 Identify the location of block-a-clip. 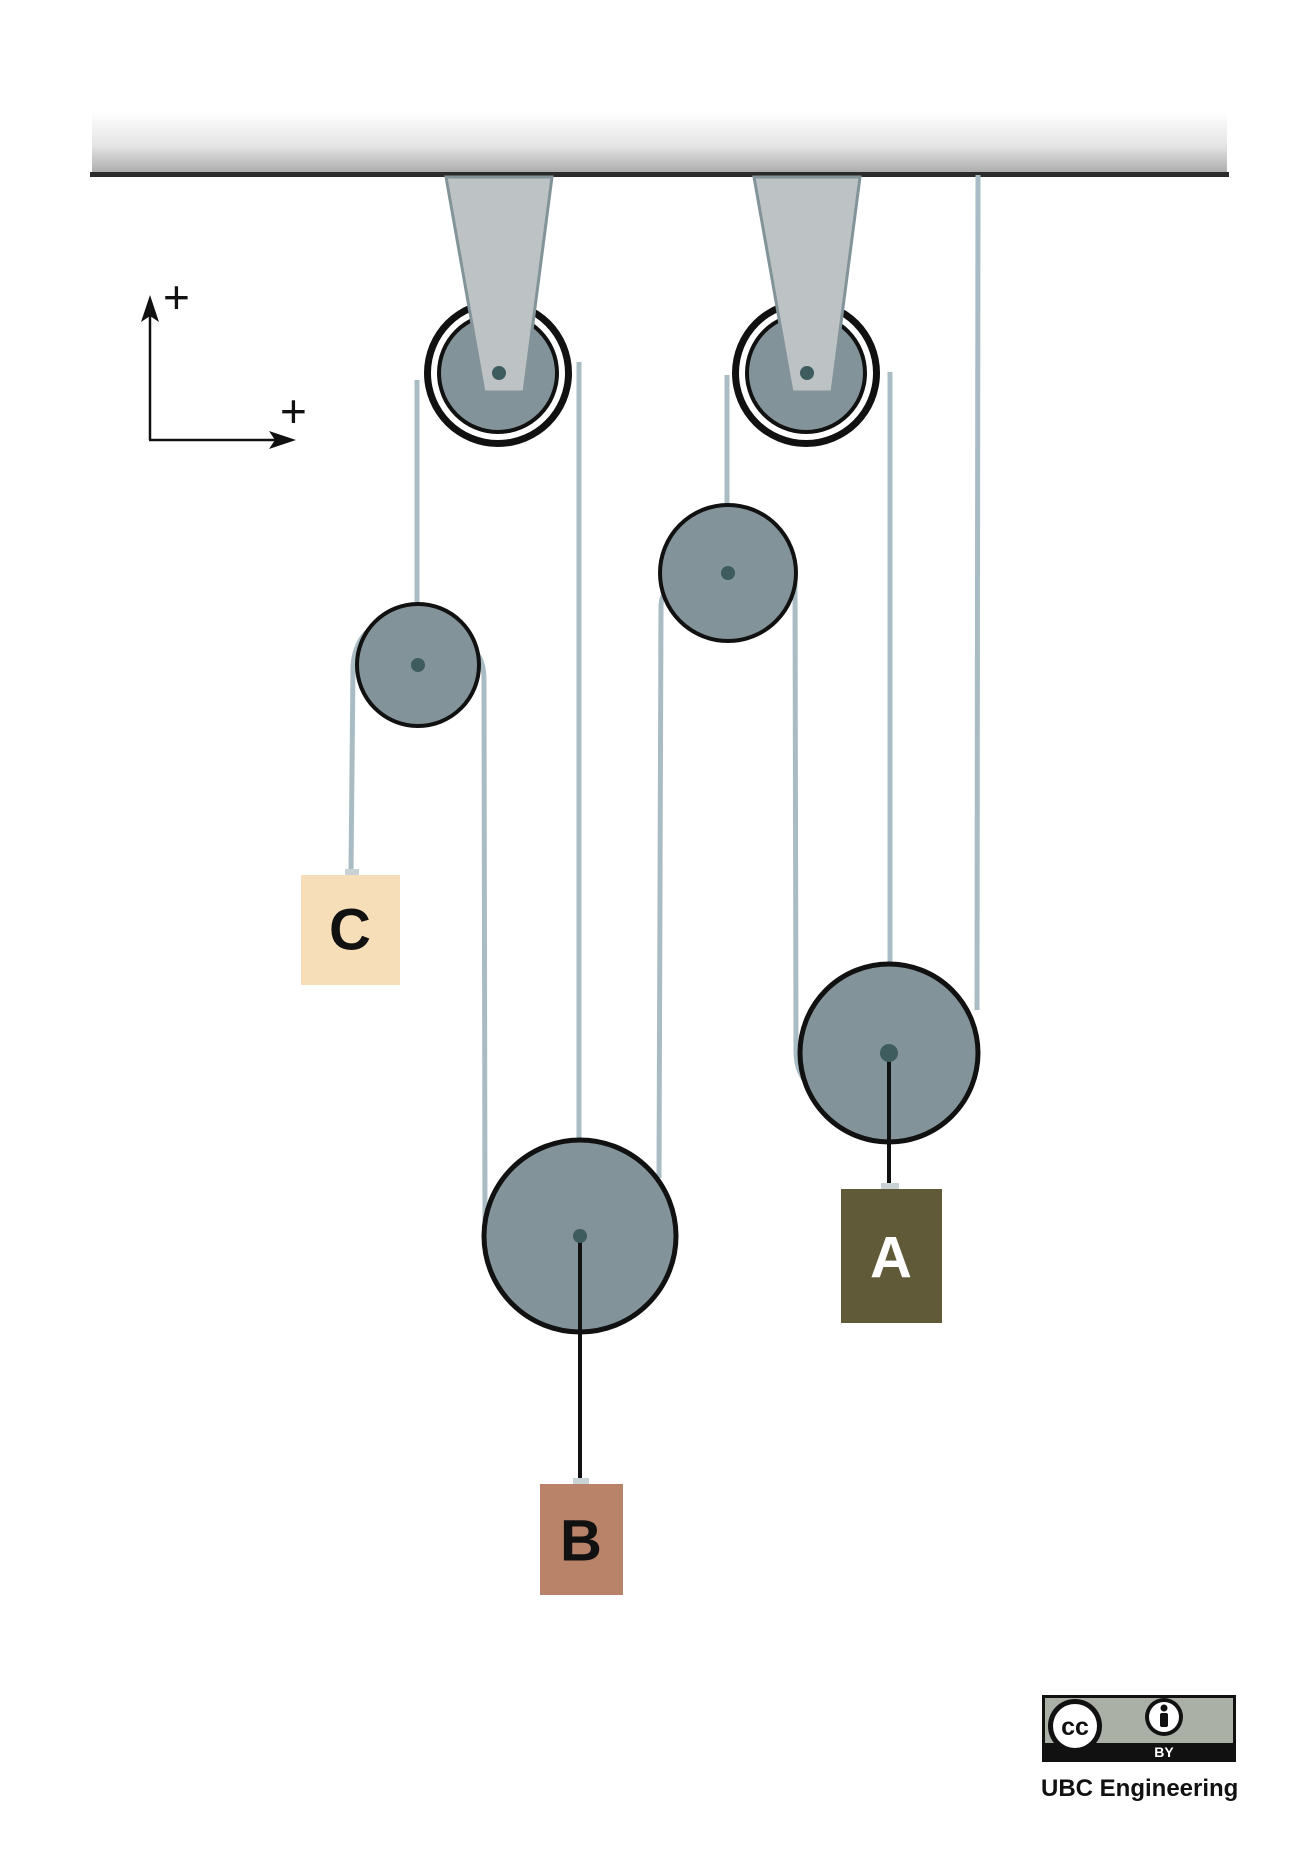
(890, 1186).